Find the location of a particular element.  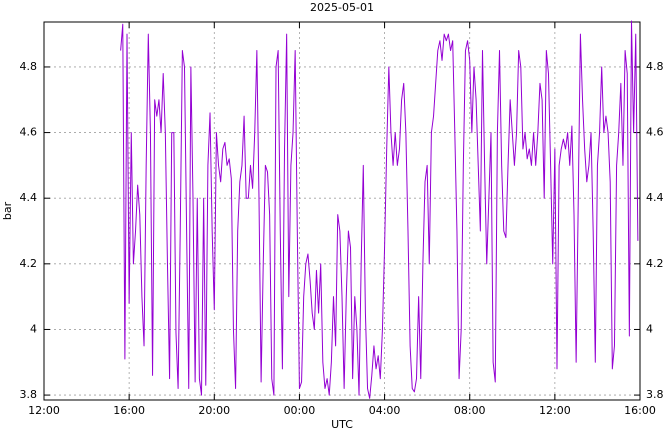

y-tick-label: 4.6 is located at coordinates (29, 132).